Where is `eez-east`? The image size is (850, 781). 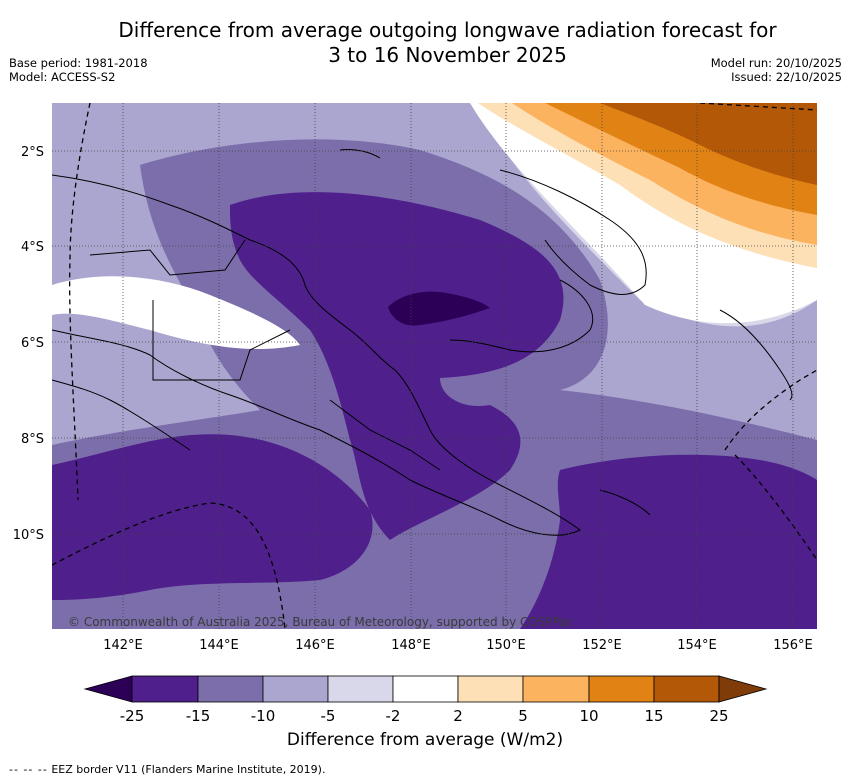 eez-east is located at coordinates (770, 410).